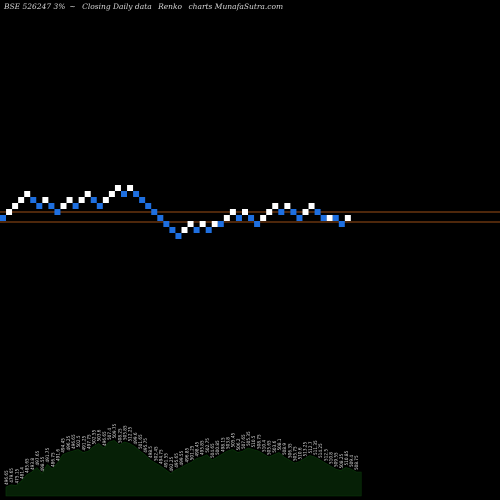  Describe the element at coordinates (269, 447) in the screenshot. I see `volume-label: 505.65` at that location.